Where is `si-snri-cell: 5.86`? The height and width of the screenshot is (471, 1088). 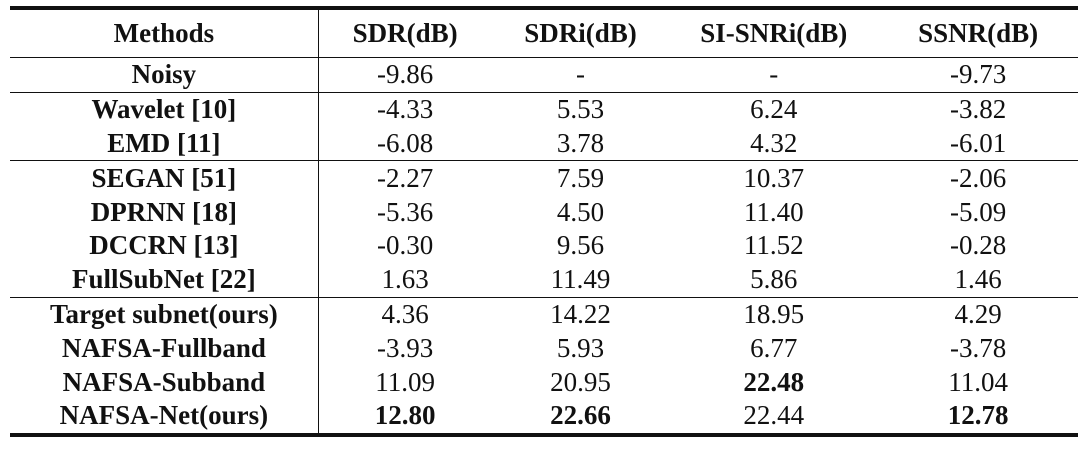
si-snri-cell: 5.86 is located at coordinates (774, 279).